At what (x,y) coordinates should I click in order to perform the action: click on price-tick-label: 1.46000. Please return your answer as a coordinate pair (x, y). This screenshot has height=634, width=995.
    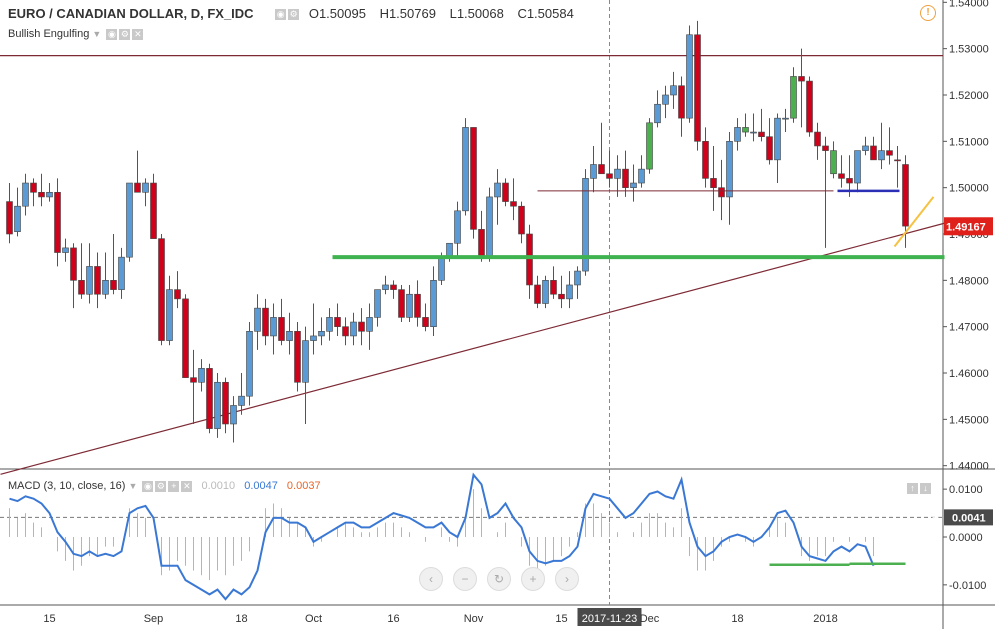
    Looking at the image, I should click on (969, 374).